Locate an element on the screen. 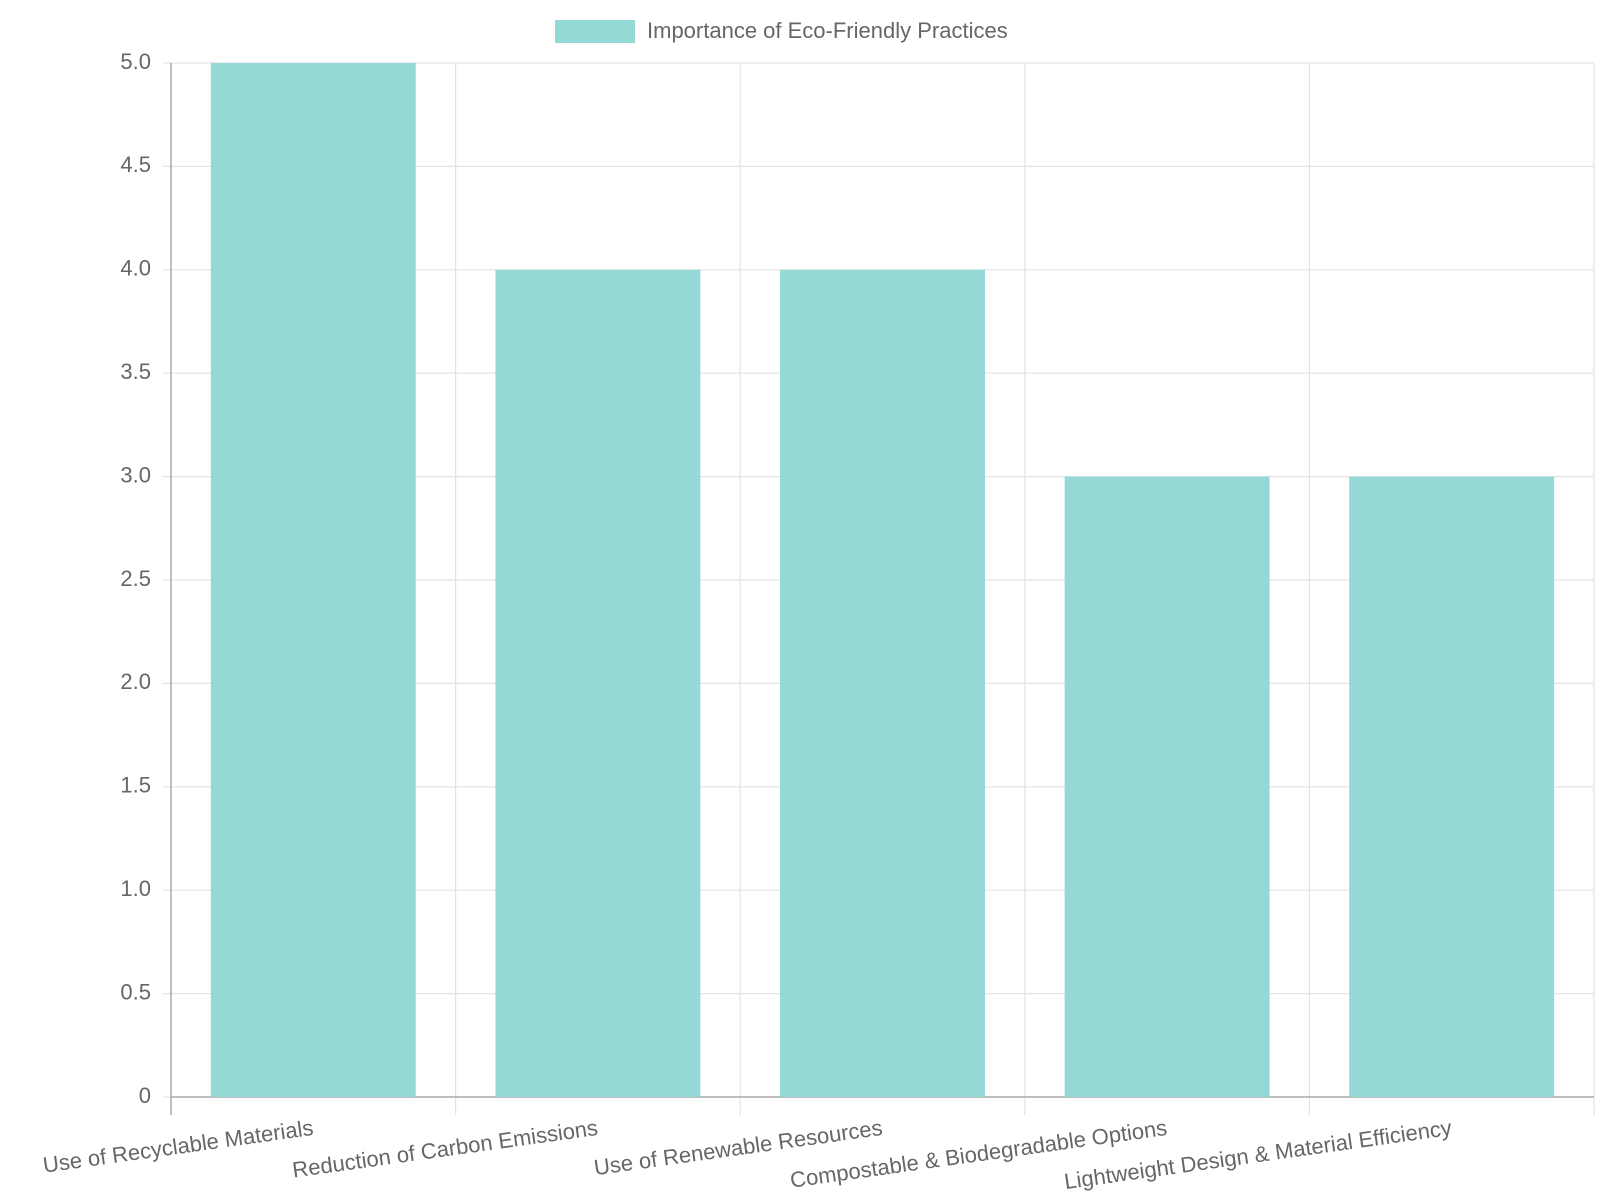 The image size is (1600, 1200). legend-swatch is located at coordinates (595, 31).